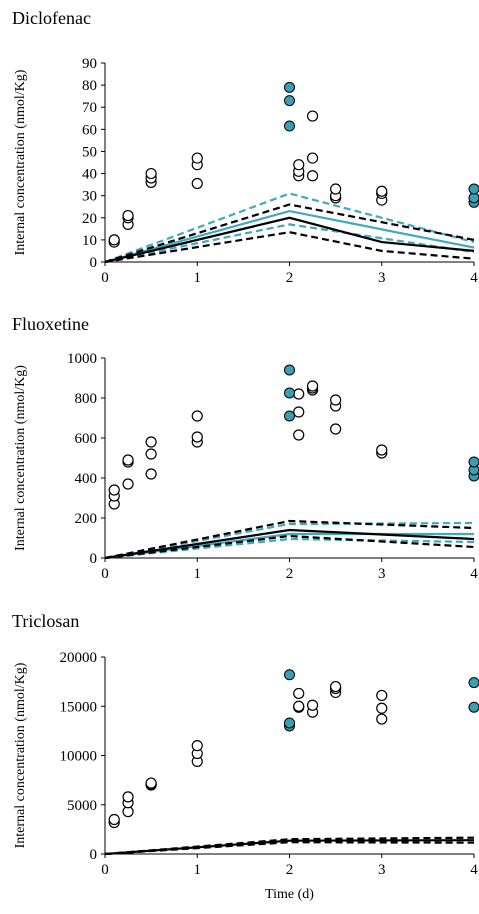  What do you see at coordinates (79, 757) in the screenshot?
I see `y-tick-label: 10000` at bounding box center [79, 757].